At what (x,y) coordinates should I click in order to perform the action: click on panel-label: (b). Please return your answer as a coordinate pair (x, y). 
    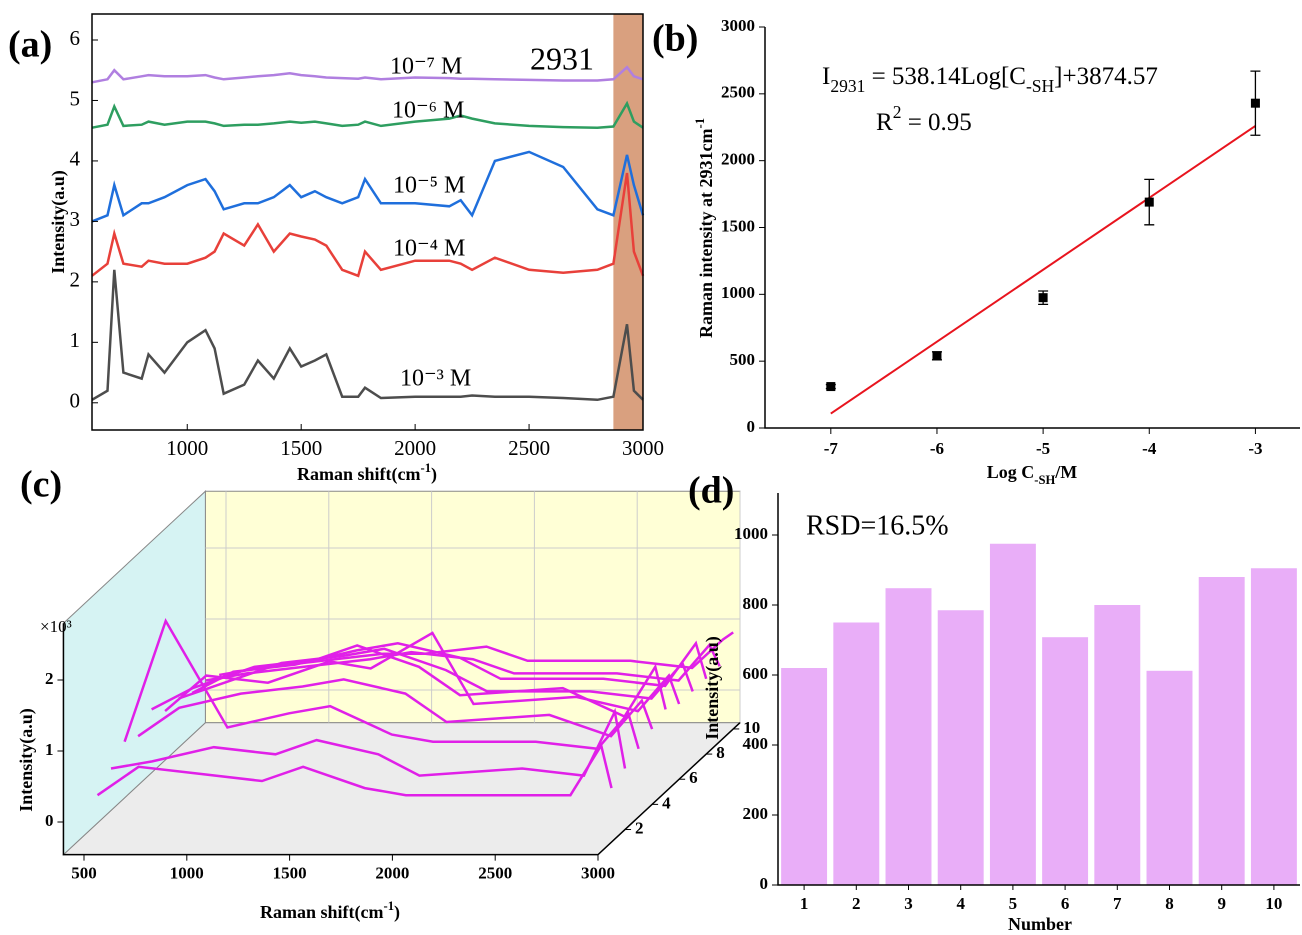
    Looking at the image, I should click on (675, 39).